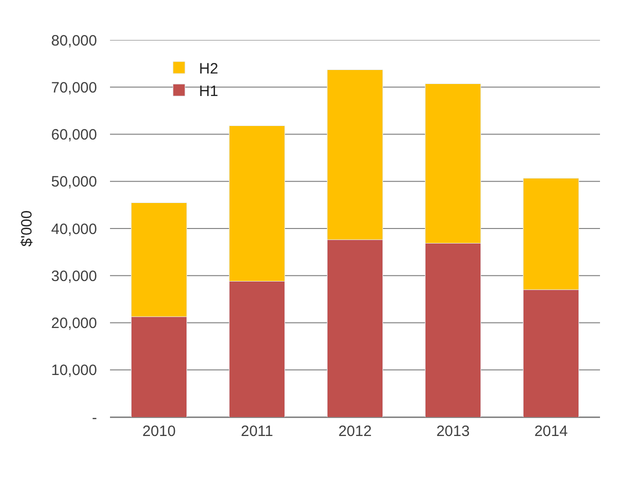  What do you see at coordinates (453, 431) in the screenshot?
I see `x-tick-label: 2013` at bounding box center [453, 431].